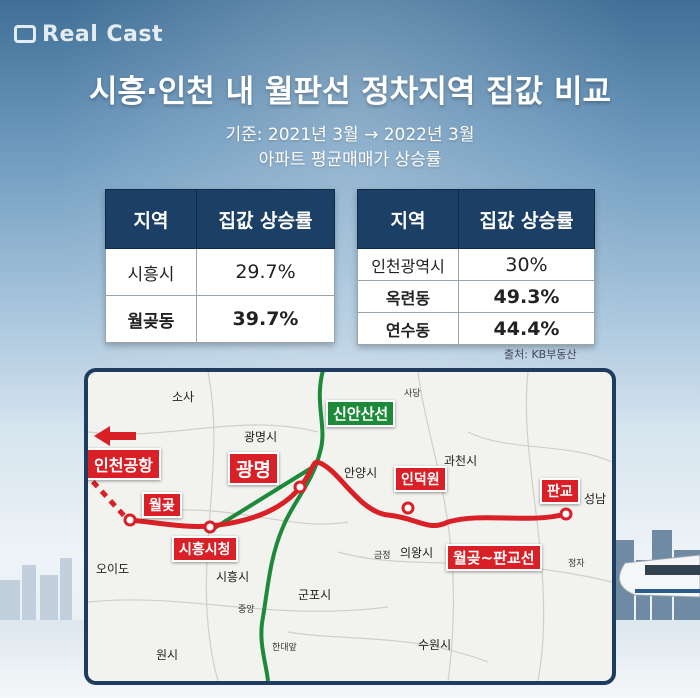  I want to click on rate-cell: 49.3%, so click(526, 296).